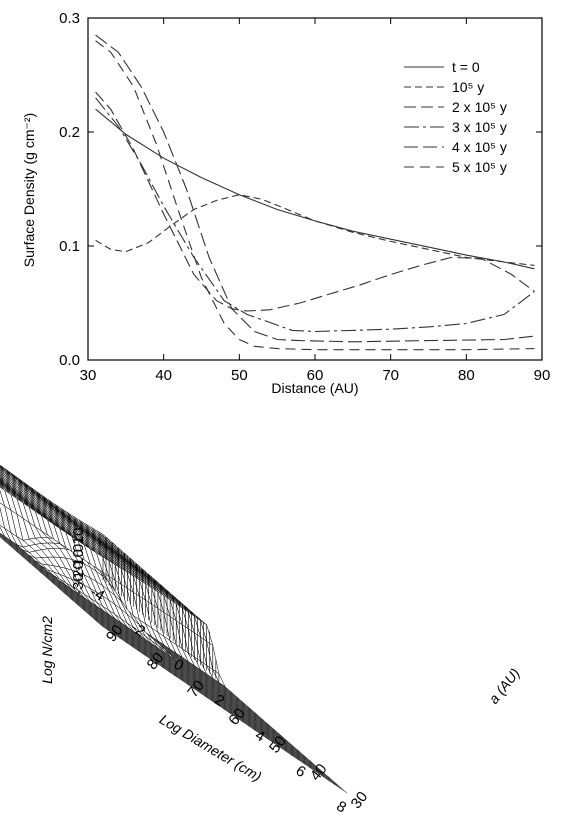 Image resolution: width=585 pixels, height=825 pixels. I want to click on y-tick-label-3d: 90, so click(115, 634).